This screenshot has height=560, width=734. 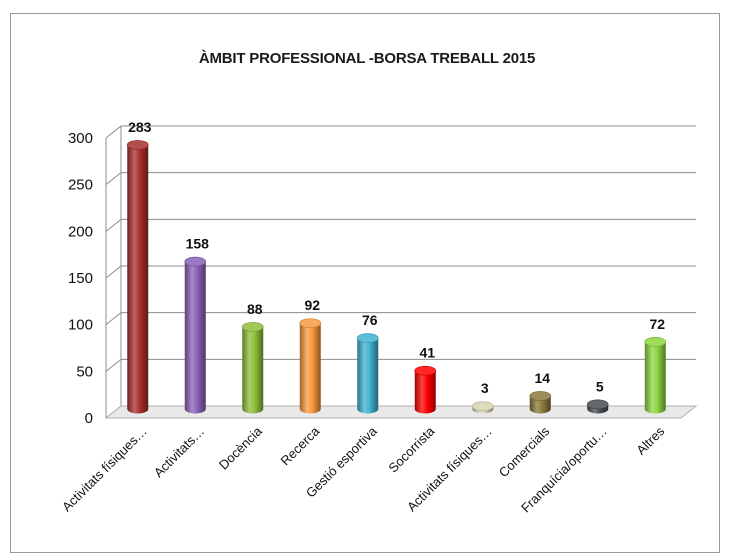 I want to click on y-tick-label: 150, so click(x=80, y=278).